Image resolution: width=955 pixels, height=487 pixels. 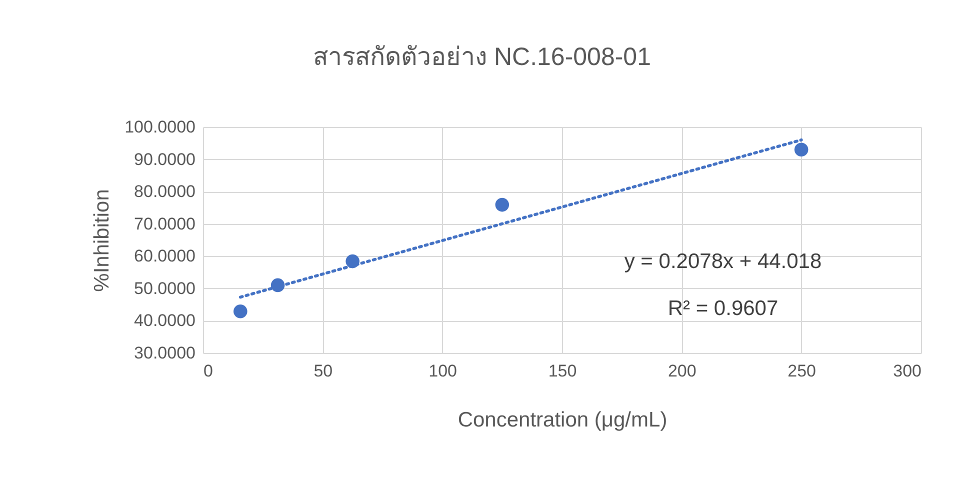 I want to click on x-tick-label: 100, so click(x=443, y=371).